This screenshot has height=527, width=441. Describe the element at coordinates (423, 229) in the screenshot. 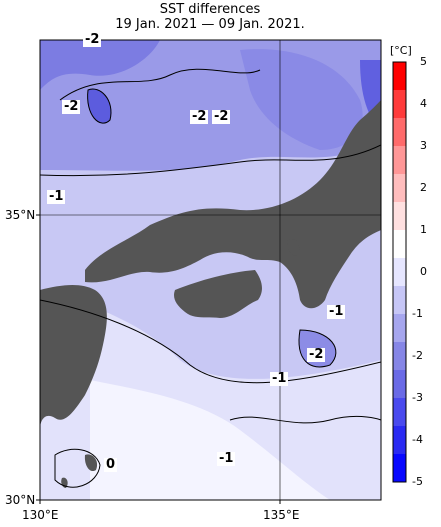

I see `colorbar-tick-label: 1` at that location.